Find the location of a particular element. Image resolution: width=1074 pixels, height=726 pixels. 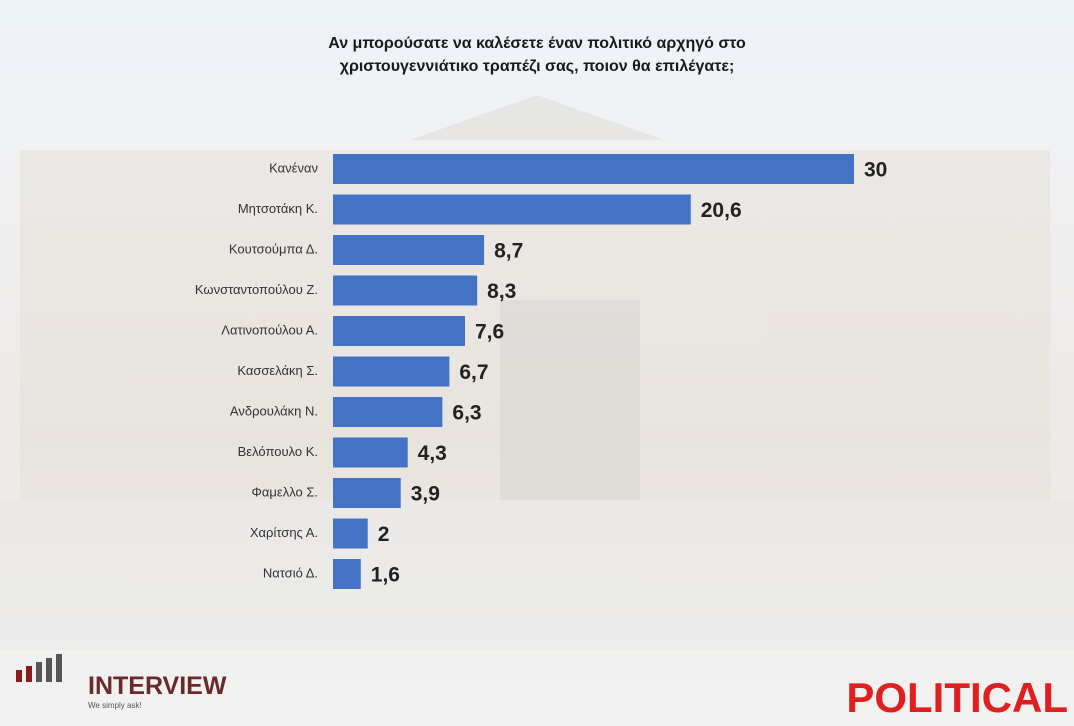

value-label: 6,7 is located at coordinates (473, 372).